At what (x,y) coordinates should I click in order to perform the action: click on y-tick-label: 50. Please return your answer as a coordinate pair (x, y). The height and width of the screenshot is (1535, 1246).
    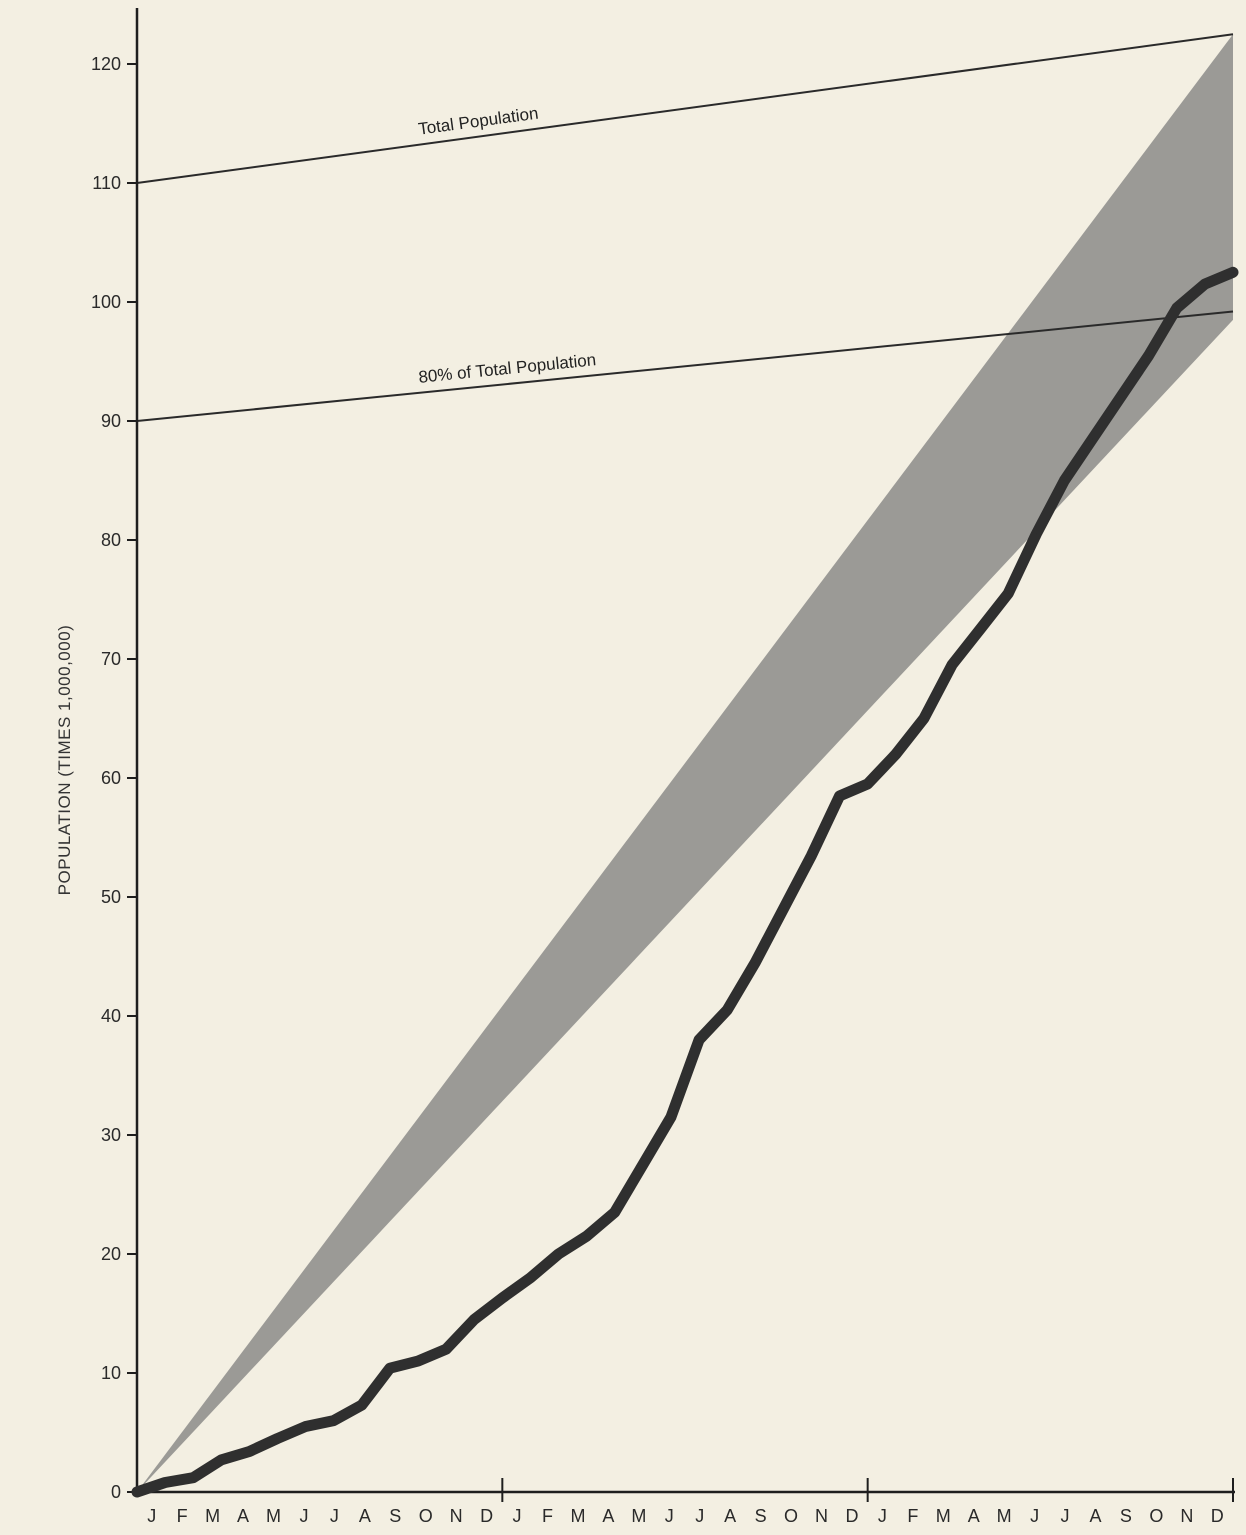
    Looking at the image, I should click on (111, 897).